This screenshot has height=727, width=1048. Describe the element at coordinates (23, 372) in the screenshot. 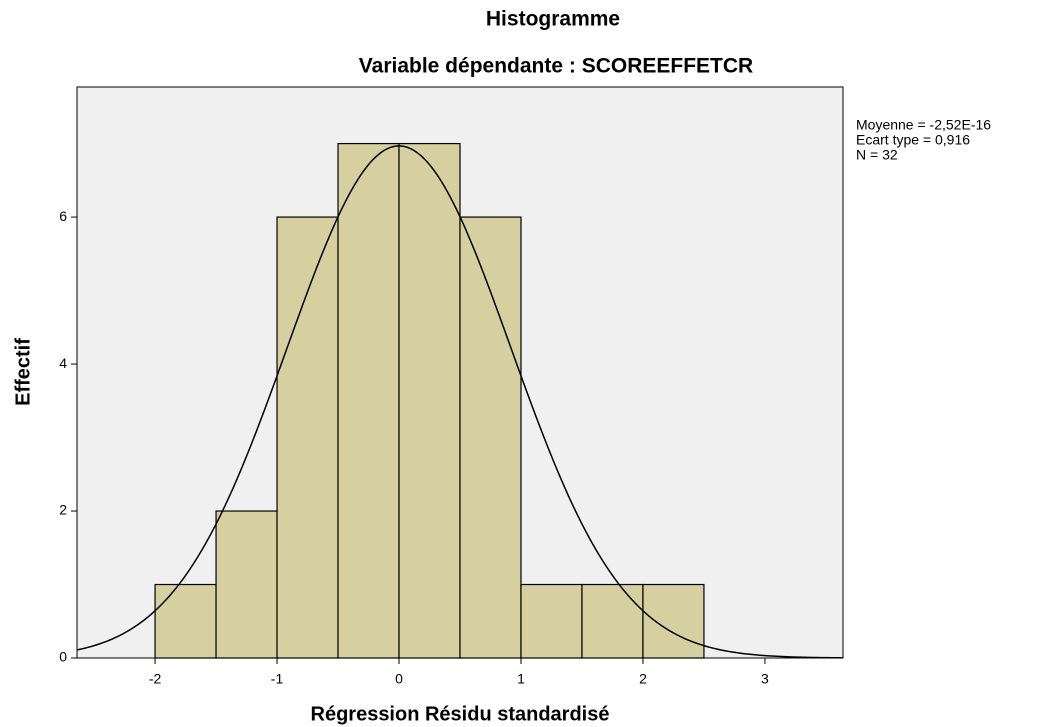

I see `y-axis-label: Effectif` at that location.